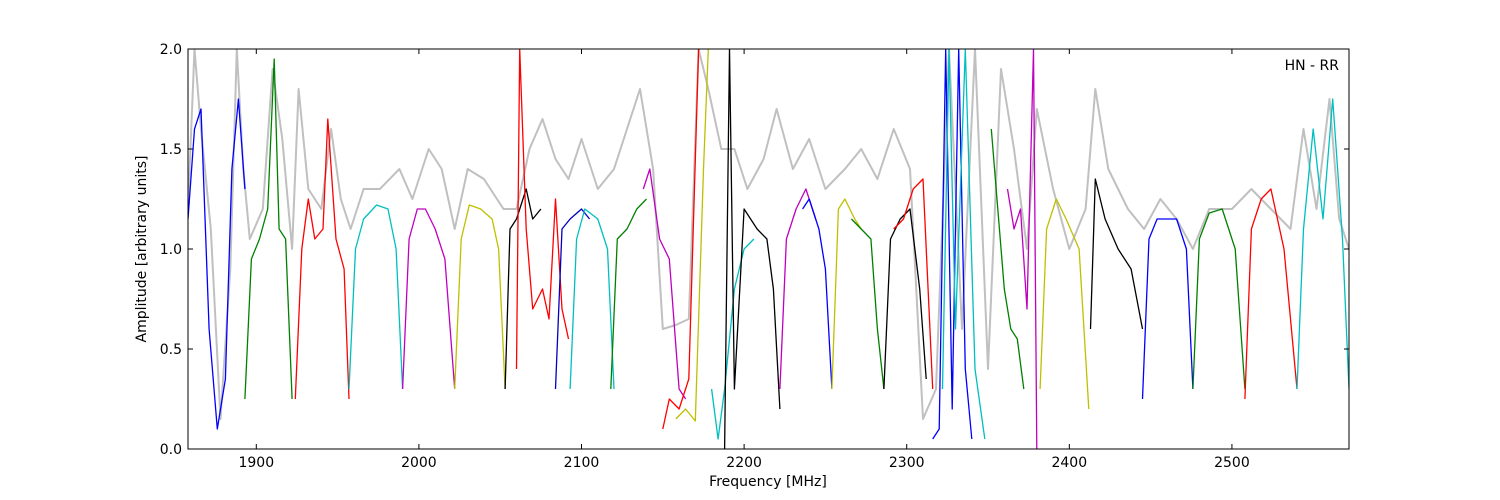 The width and height of the screenshot is (1500, 500). What do you see at coordinates (419, 463) in the screenshot?
I see `x-tick-label: 2000` at bounding box center [419, 463].